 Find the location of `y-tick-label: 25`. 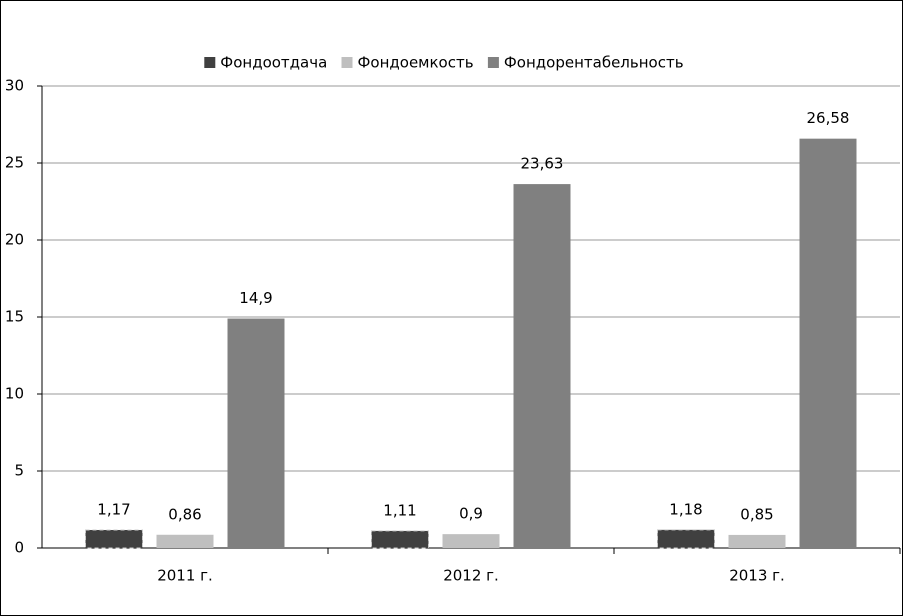

y-tick-label: 25 is located at coordinates (14, 163).